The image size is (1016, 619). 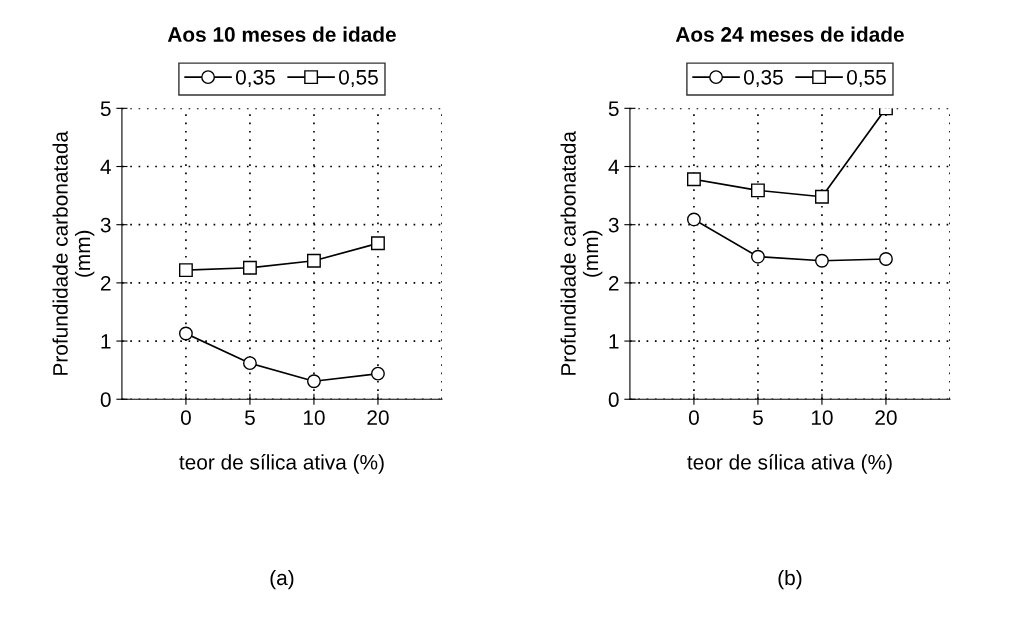 What do you see at coordinates (281, 34) in the screenshot?
I see `chart-title: Aos 10 meses de idade` at bounding box center [281, 34].